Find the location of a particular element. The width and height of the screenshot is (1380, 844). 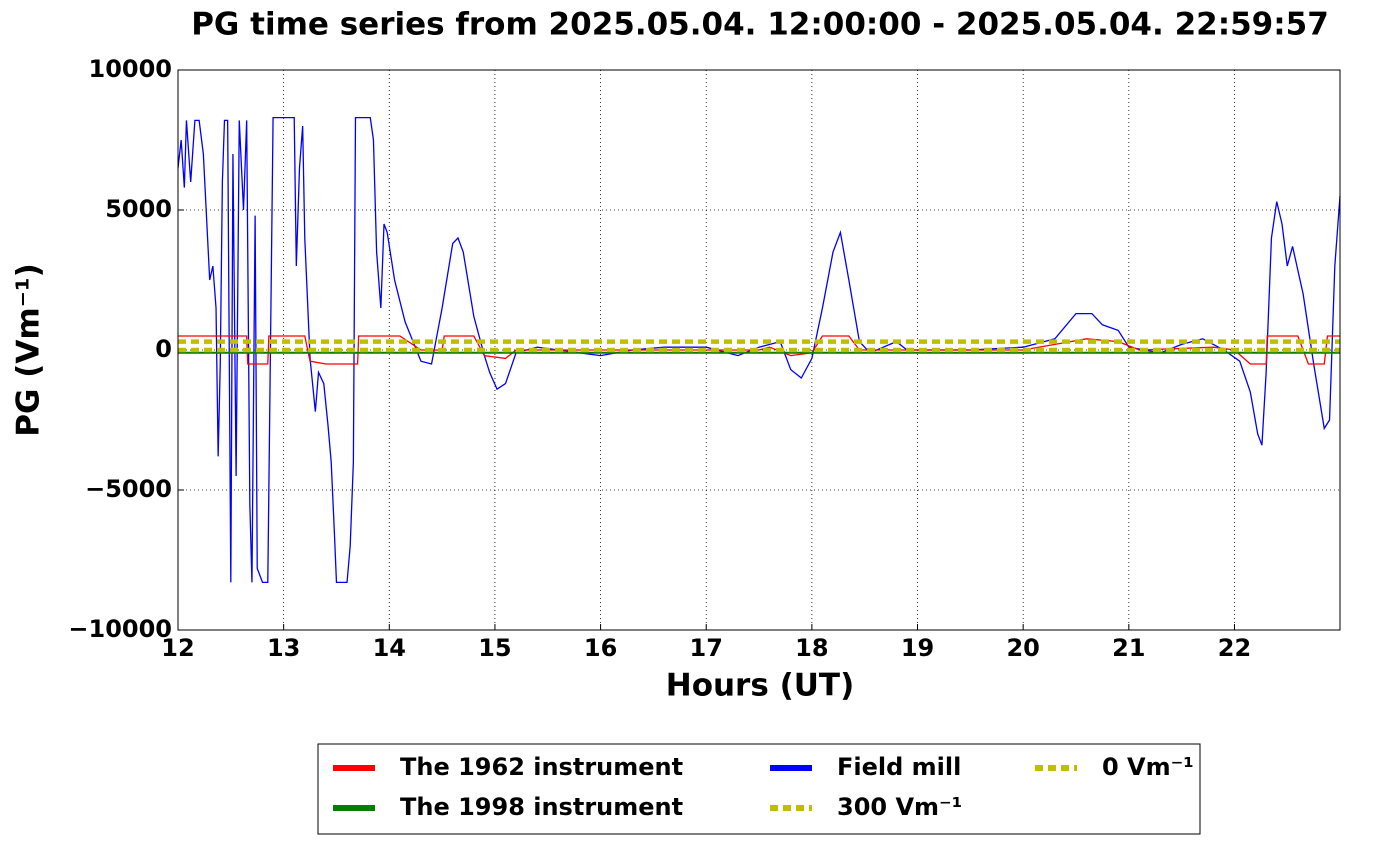

y-tick-label: 5000 is located at coordinates (138, 209).